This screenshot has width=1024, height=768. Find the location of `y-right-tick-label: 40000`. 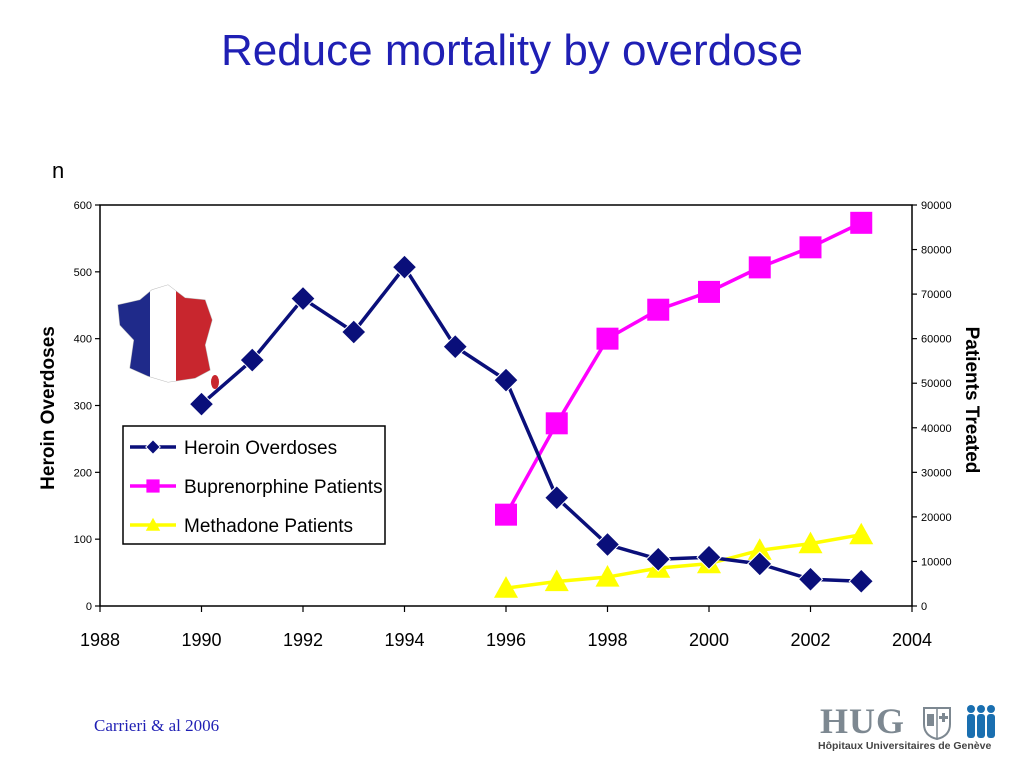

y-right-tick-label: 40000 is located at coordinates (936, 429).